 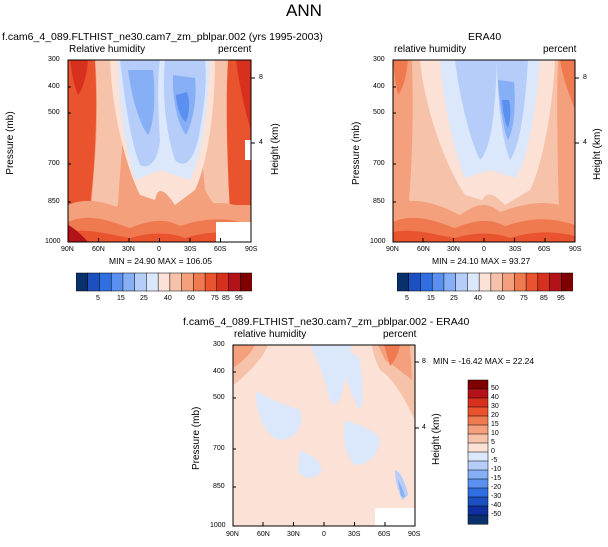 I want to click on model-y2-tick-8: 8, so click(x=261, y=77).